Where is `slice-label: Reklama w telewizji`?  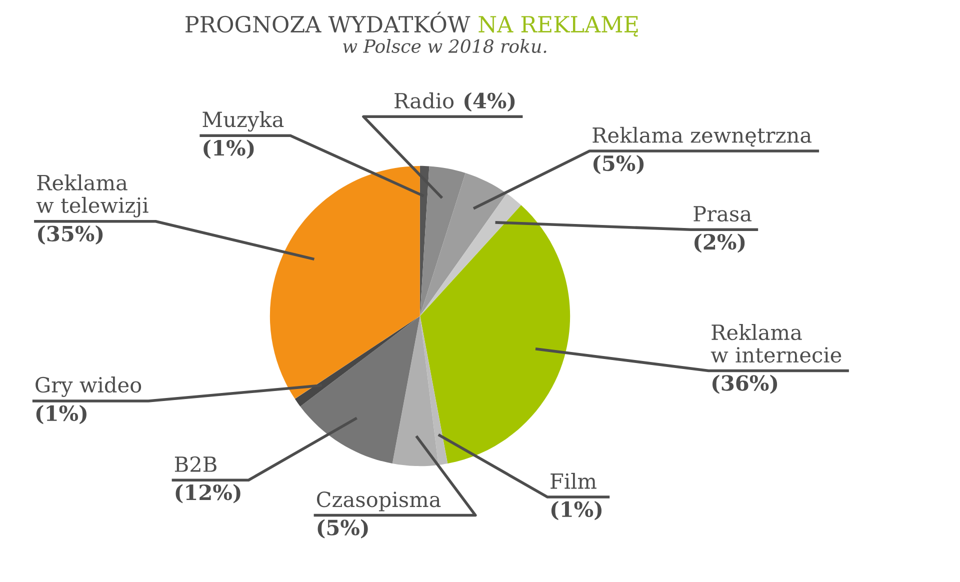
slice-label: Reklama w telewizji is located at coordinates (92, 196).